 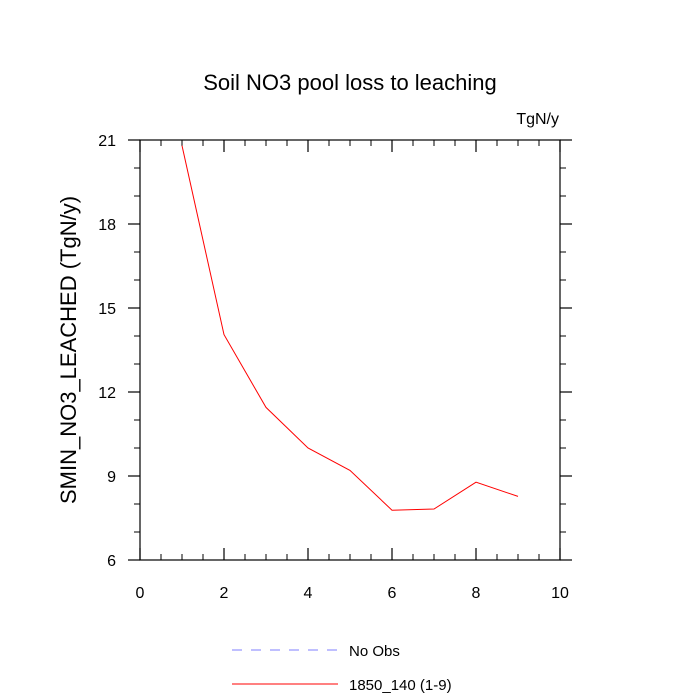 What do you see at coordinates (560, 593) in the screenshot?
I see `x-tick-label: 10` at bounding box center [560, 593].